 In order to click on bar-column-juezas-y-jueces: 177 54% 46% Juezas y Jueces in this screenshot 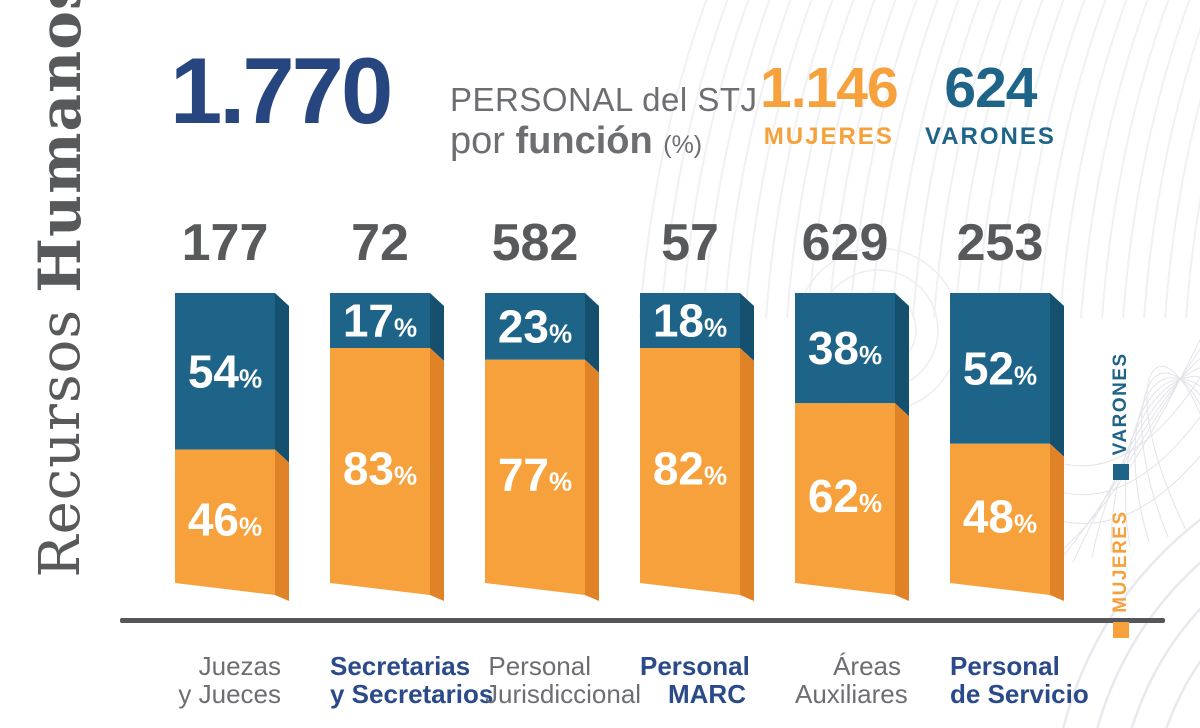, I will do `click(232, 462)`.